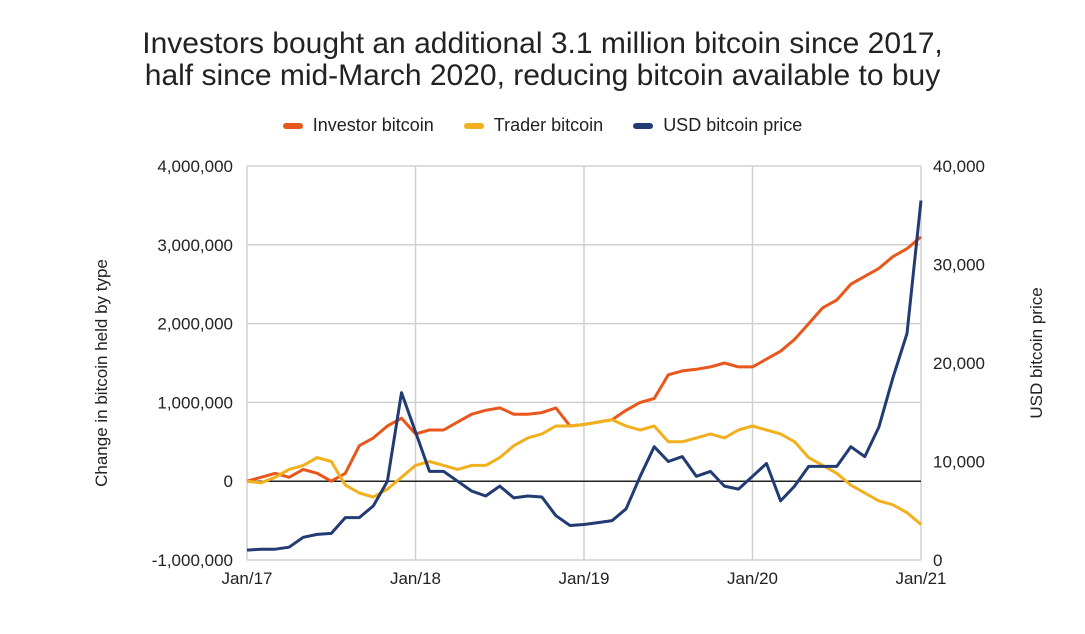 The height and width of the screenshot is (634, 1085). Describe the element at coordinates (101, 373) in the screenshot. I see `y-axis-label: Change in bitcoin held by type` at that location.